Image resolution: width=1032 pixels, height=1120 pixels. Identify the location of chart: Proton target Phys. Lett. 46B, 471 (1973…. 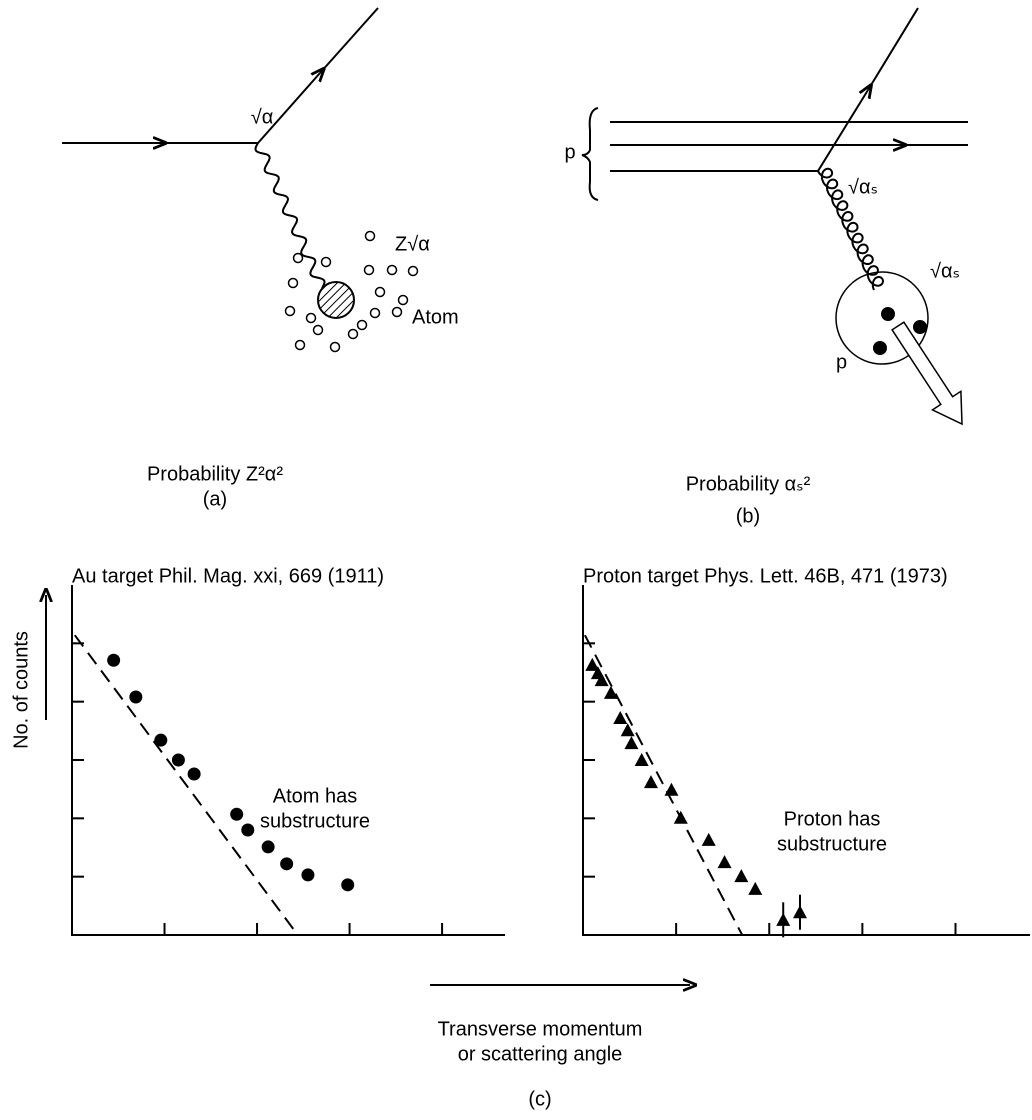
(806, 751).